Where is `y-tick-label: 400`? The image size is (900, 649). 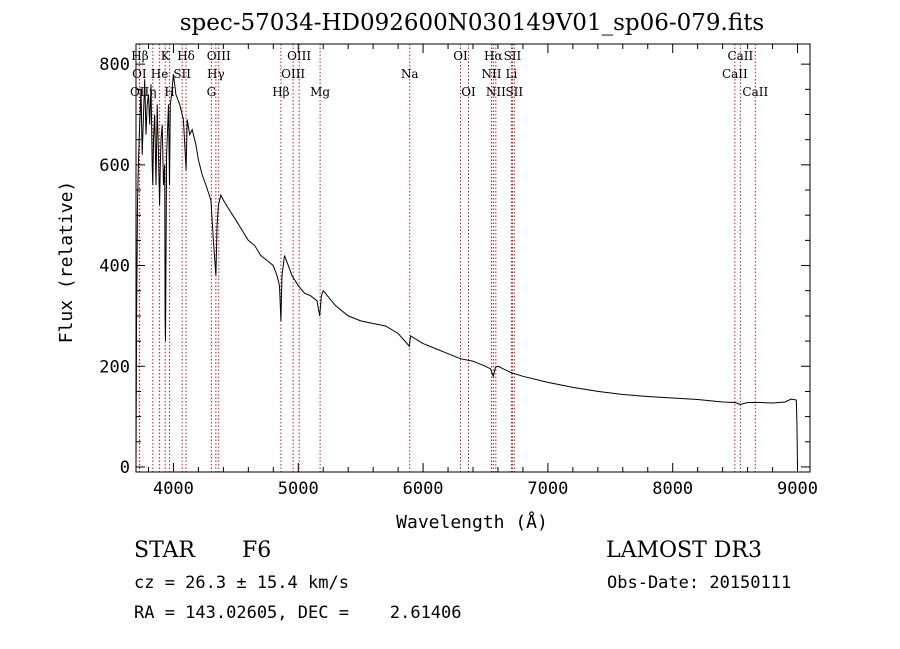
y-tick-label: 400 is located at coordinates (114, 267).